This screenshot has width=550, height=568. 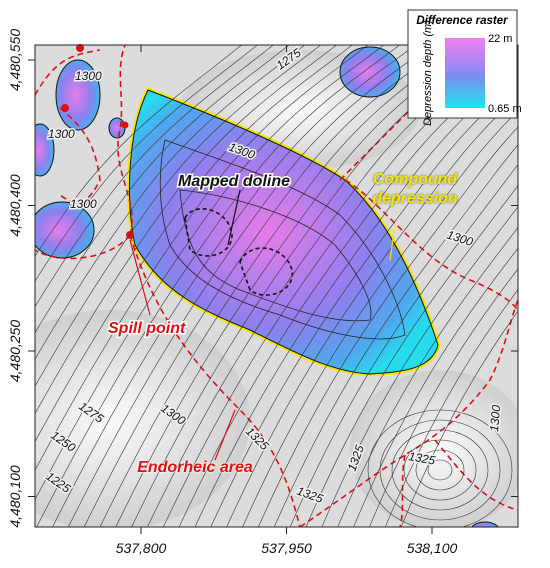 What do you see at coordinates (97, 141) in the screenshot?
I see `spill-points` at bounding box center [97, 141].